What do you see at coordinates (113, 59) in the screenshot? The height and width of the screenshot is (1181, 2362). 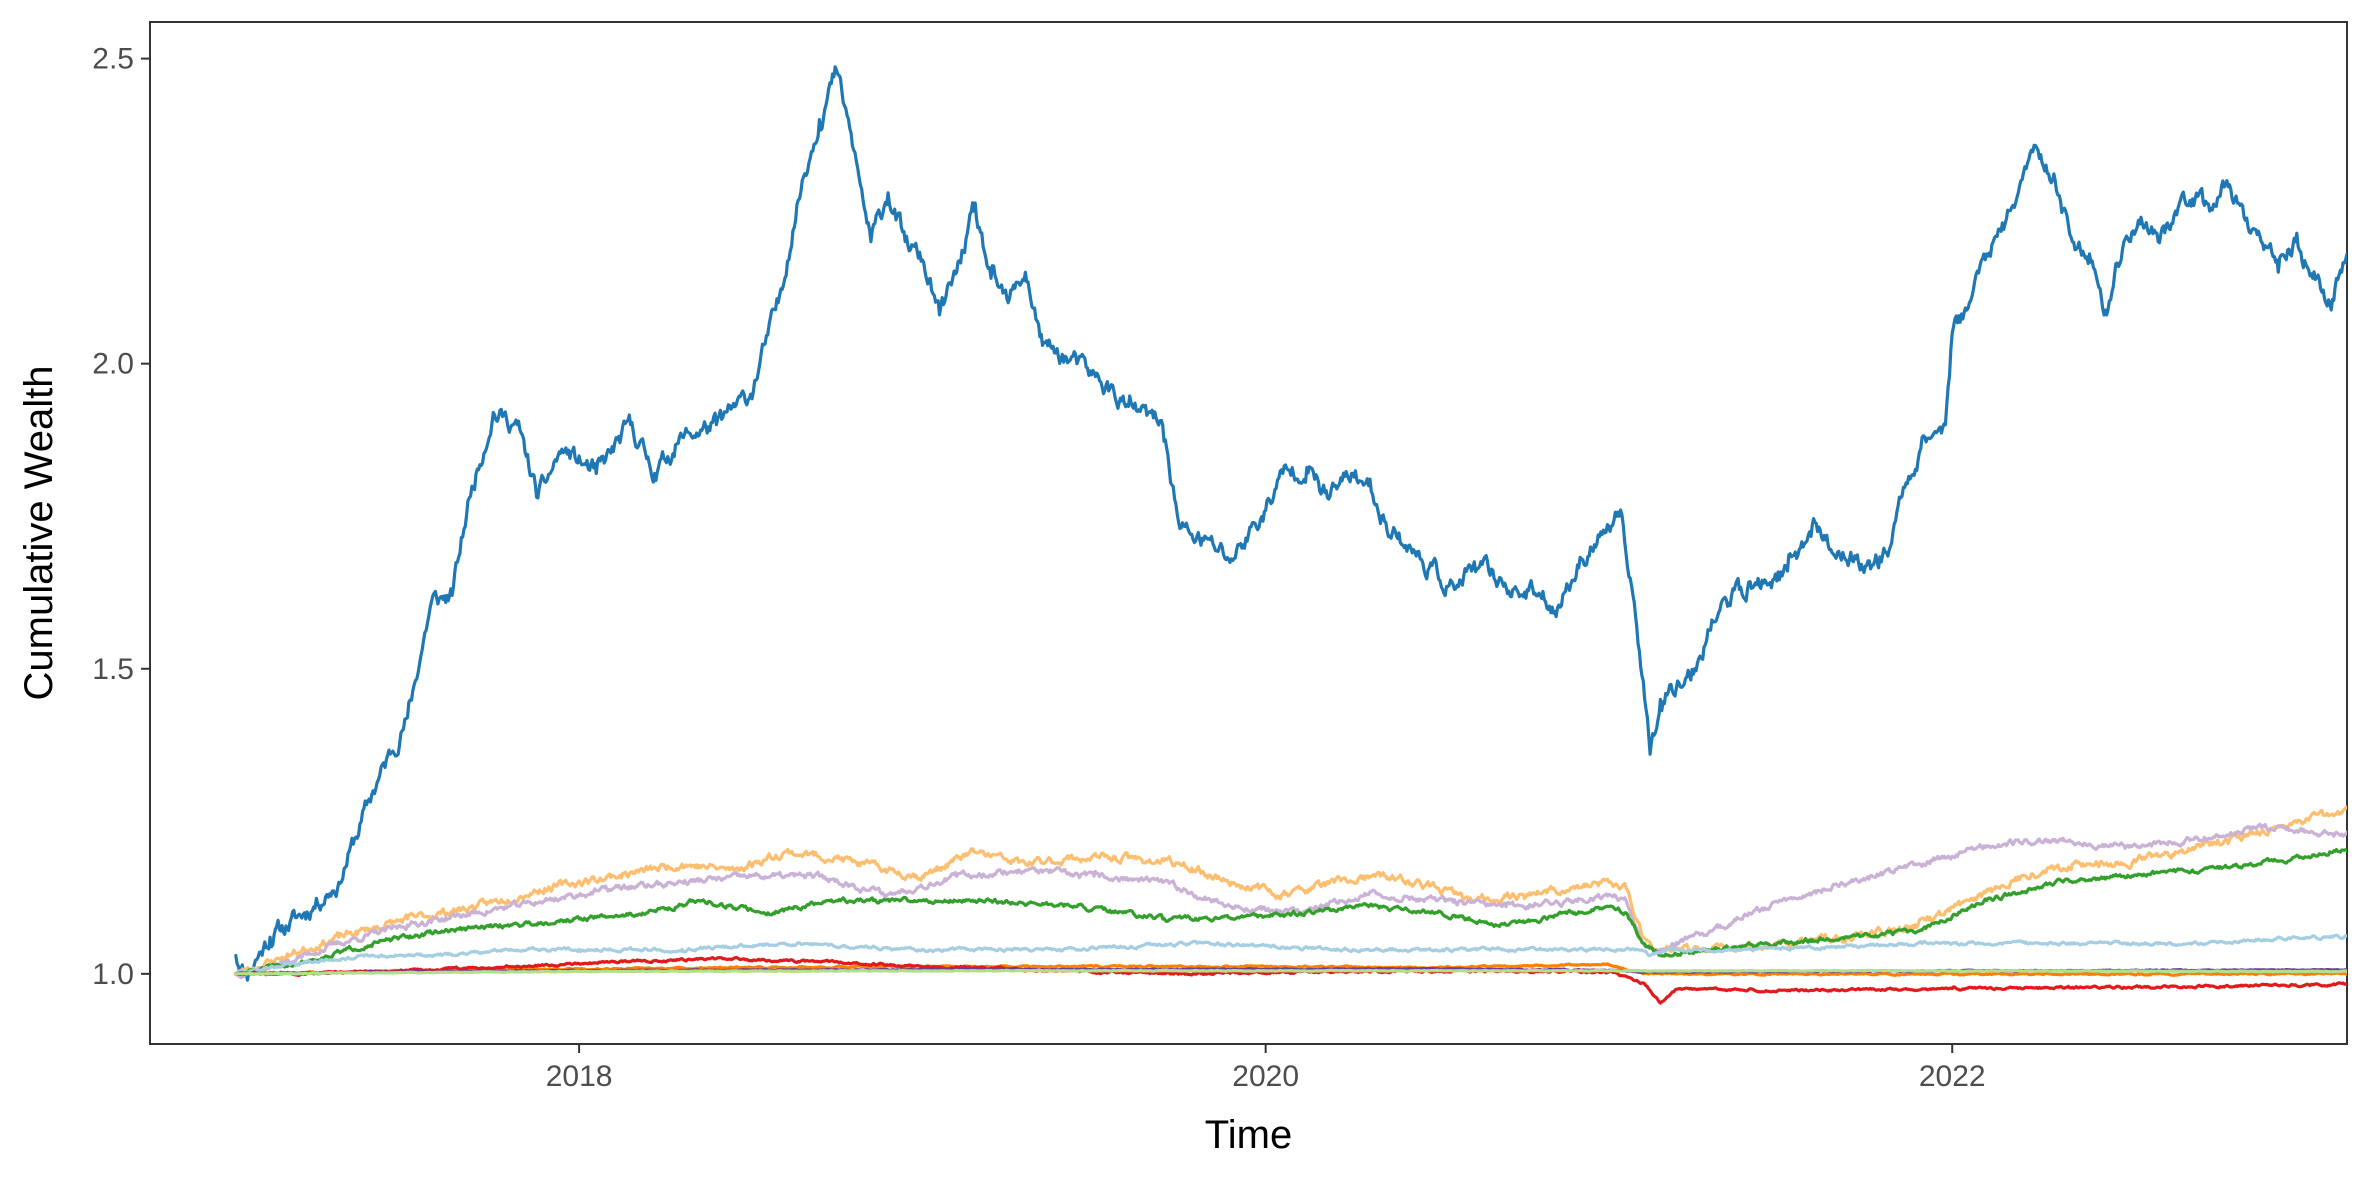 I see `y-tick-label: 2.5` at bounding box center [113, 59].